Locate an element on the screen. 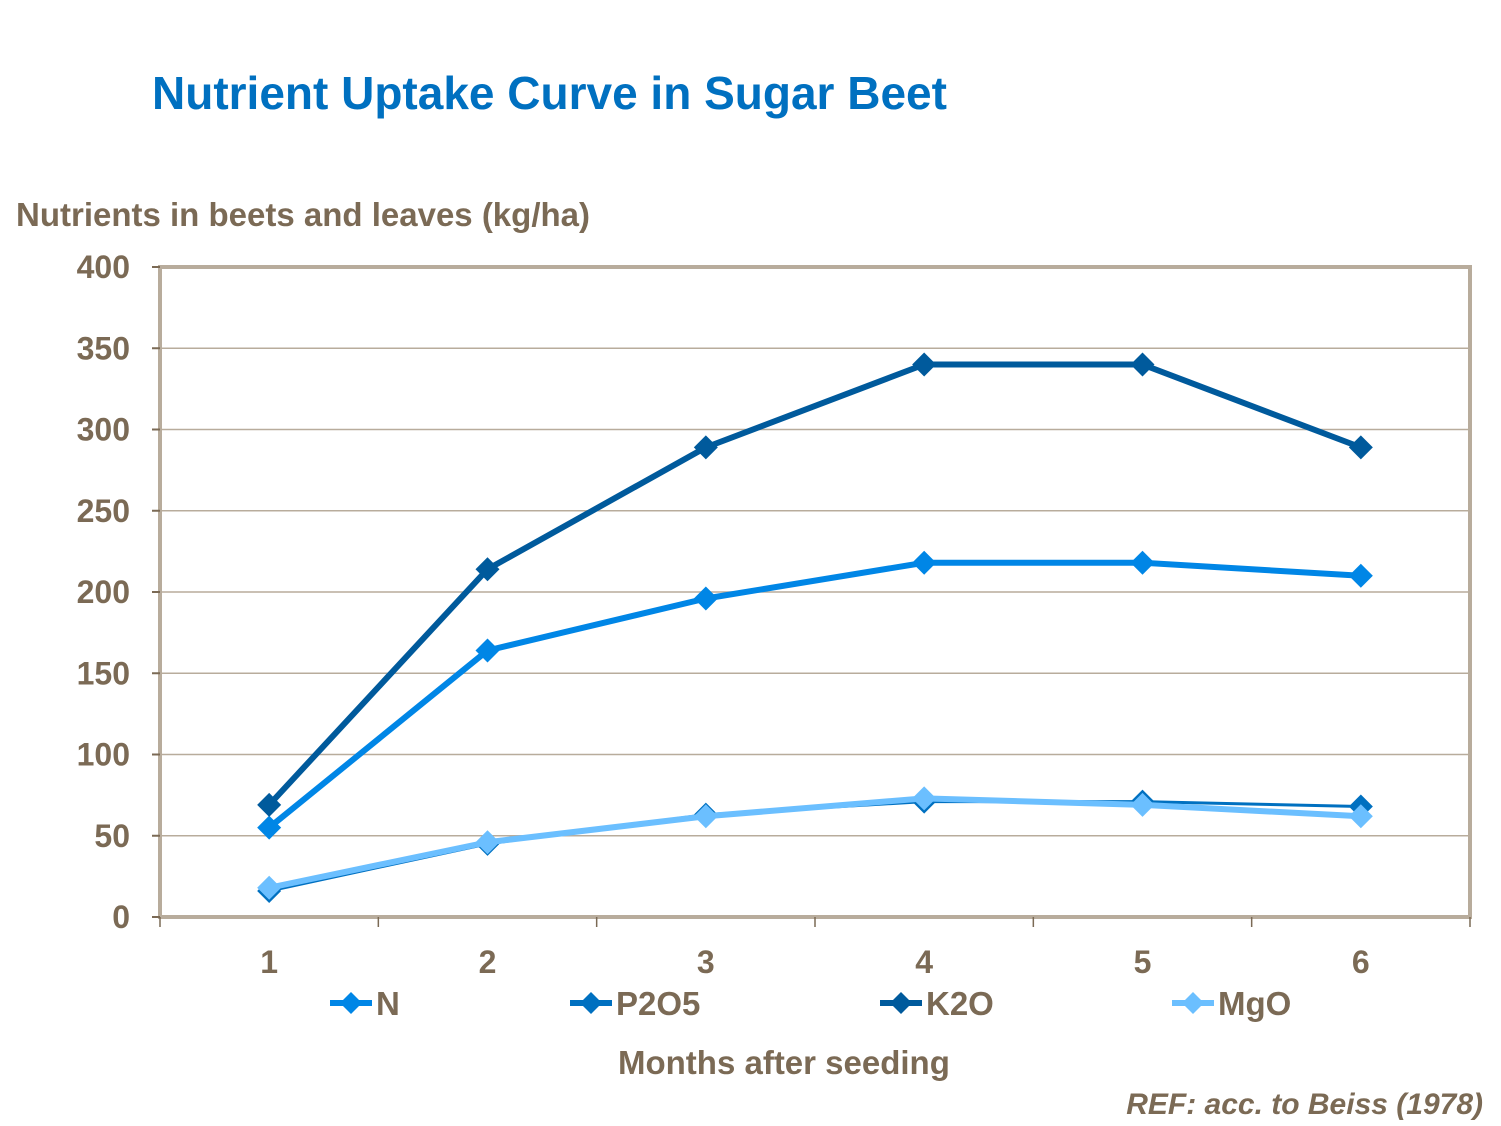 This screenshot has height=1126, width=1501. y-tick-label: 150 is located at coordinates (103, 673).